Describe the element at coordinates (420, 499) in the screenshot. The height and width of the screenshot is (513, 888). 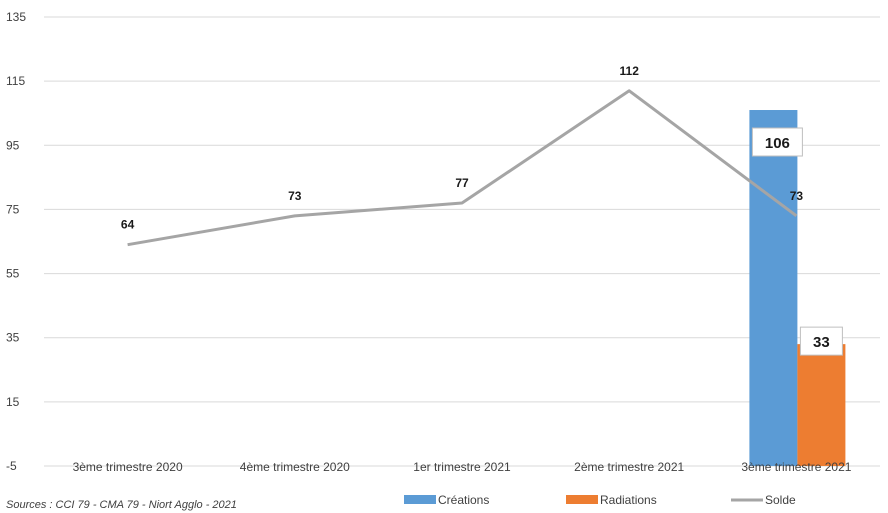
I see `legend-swatch-créations` at that location.